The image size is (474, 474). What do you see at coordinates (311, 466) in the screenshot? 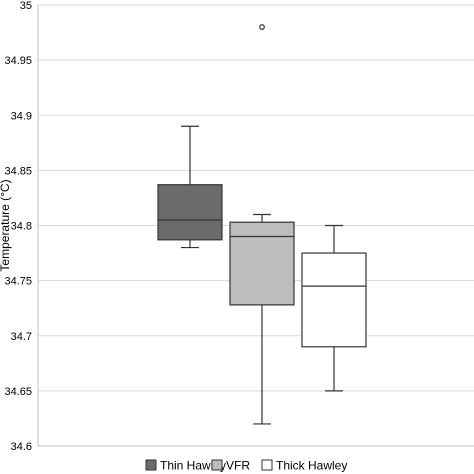
I see `legend-label: Thick Hawley` at bounding box center [311, 466].